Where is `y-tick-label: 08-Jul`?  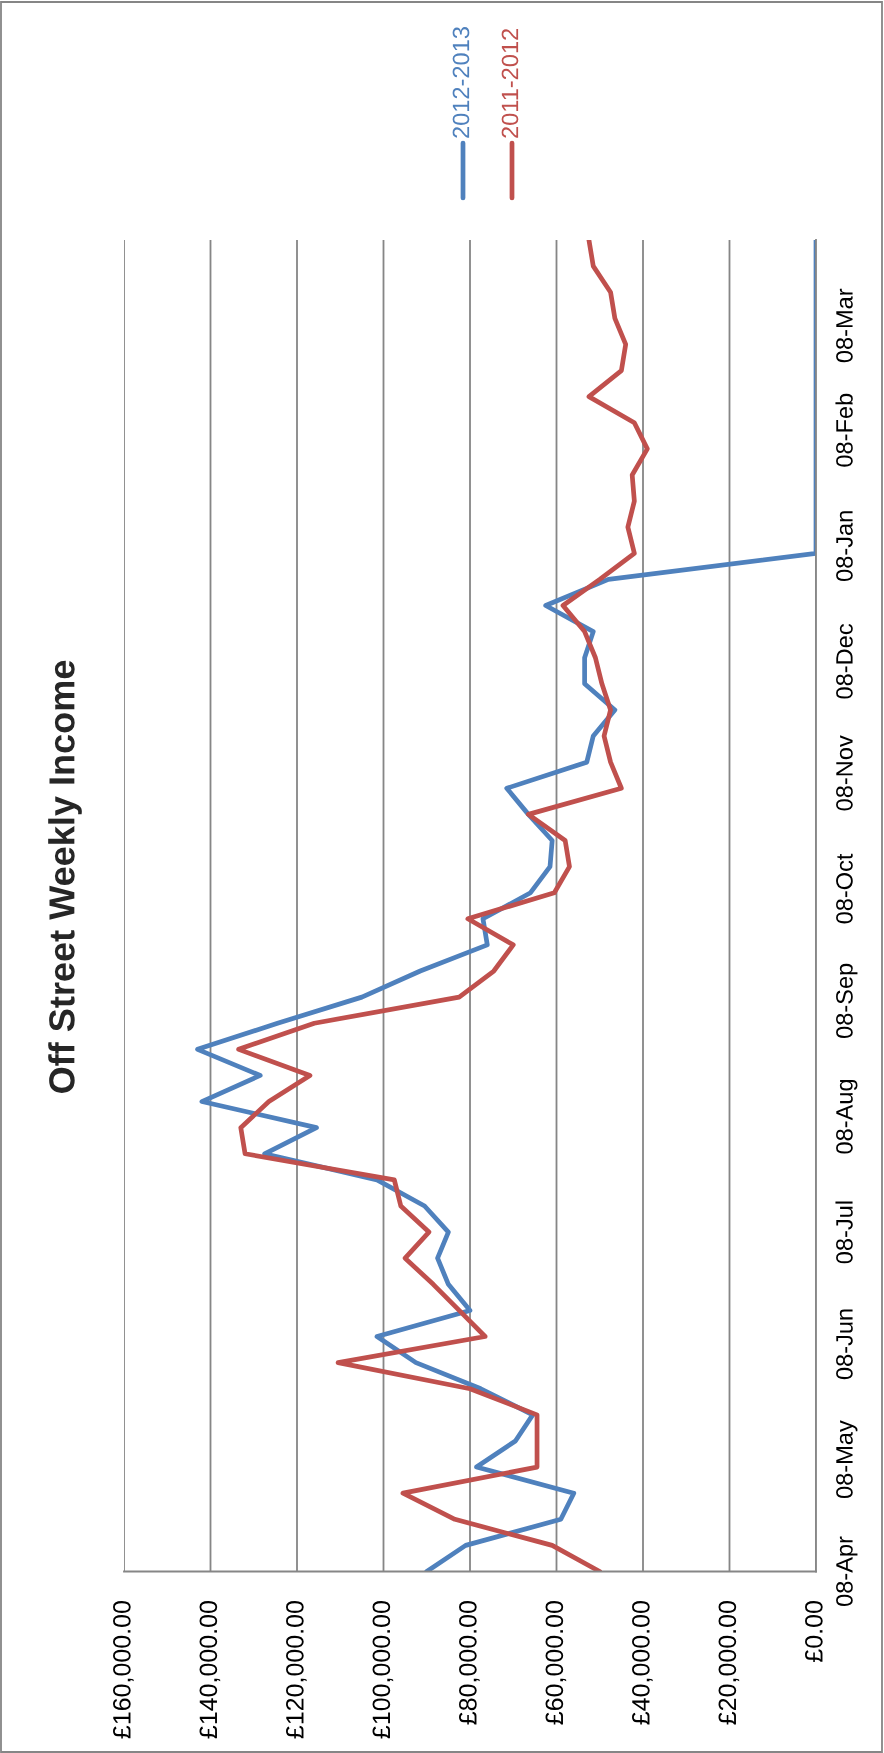 y-tick-label: 08-Jul is located at coordinates (844, 1232).